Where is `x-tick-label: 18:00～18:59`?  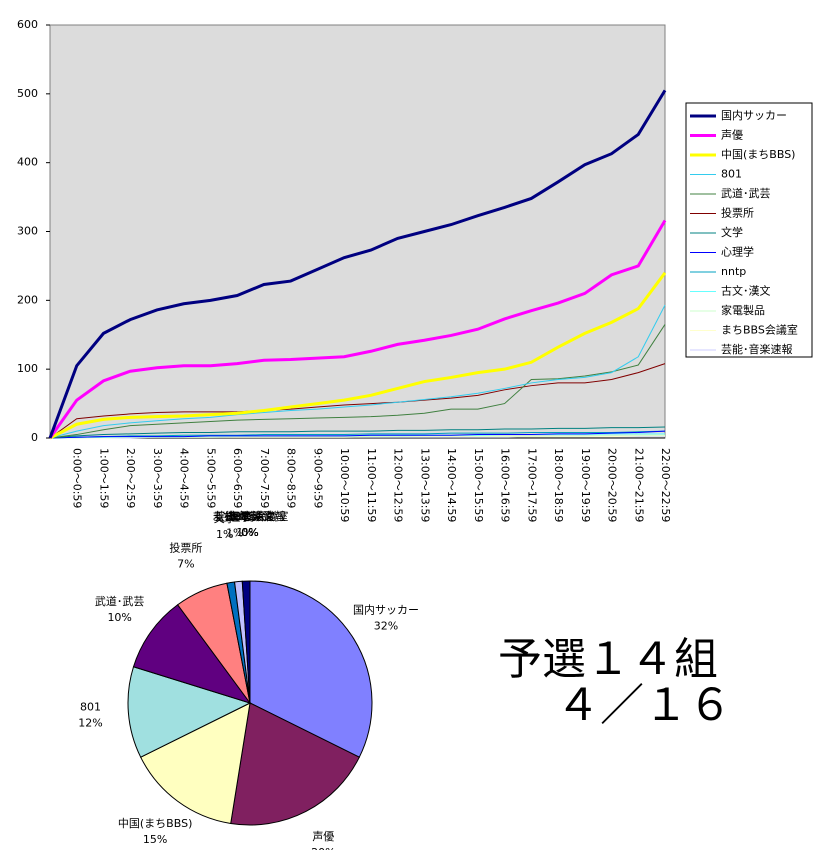
x-tick-label: 18:00～18:59 is located at coordinates (558, 485).